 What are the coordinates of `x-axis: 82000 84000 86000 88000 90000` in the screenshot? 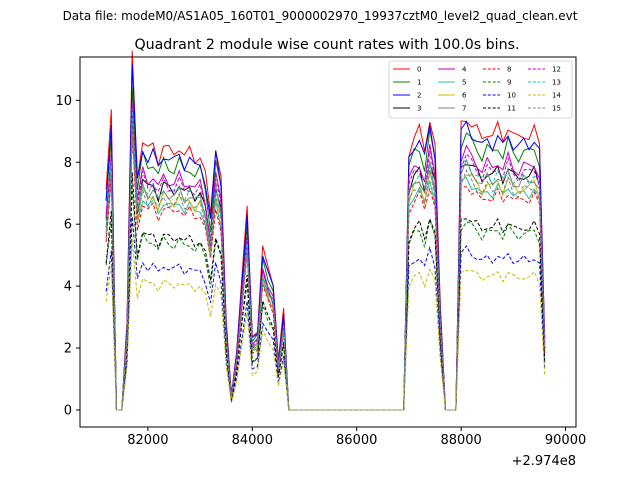 It's located at (356, 437).